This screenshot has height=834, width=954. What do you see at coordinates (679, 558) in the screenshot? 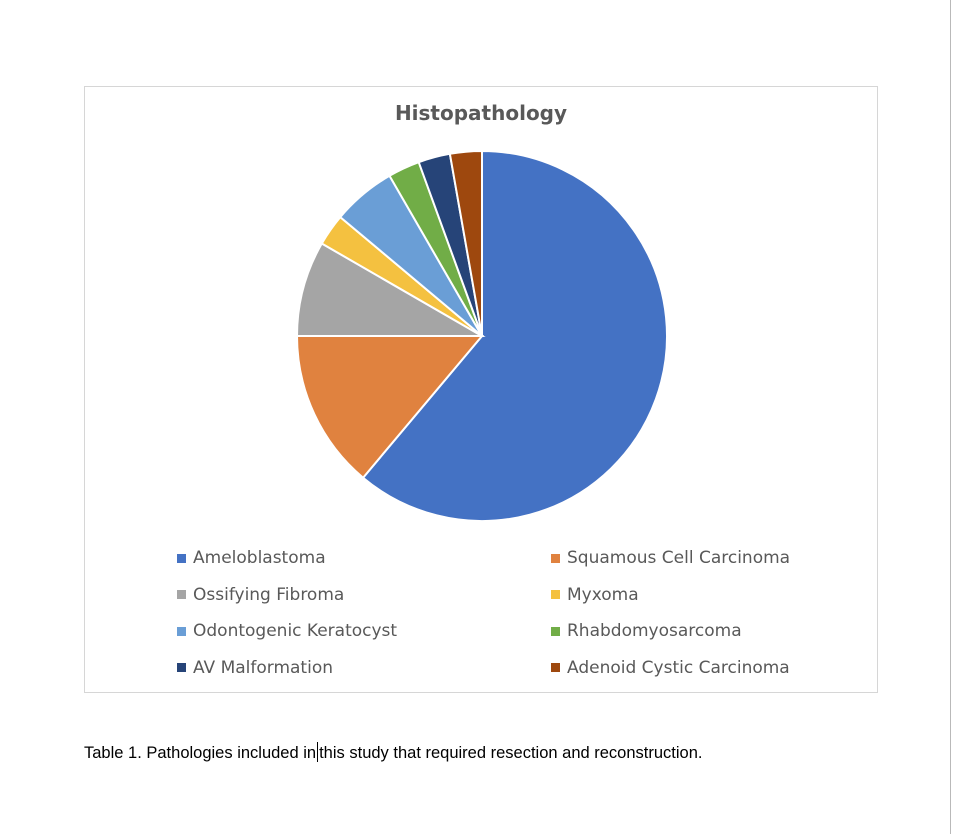
I see `legend-label: Squamous Cell Carcinoma` at bounding box center [679, 558].